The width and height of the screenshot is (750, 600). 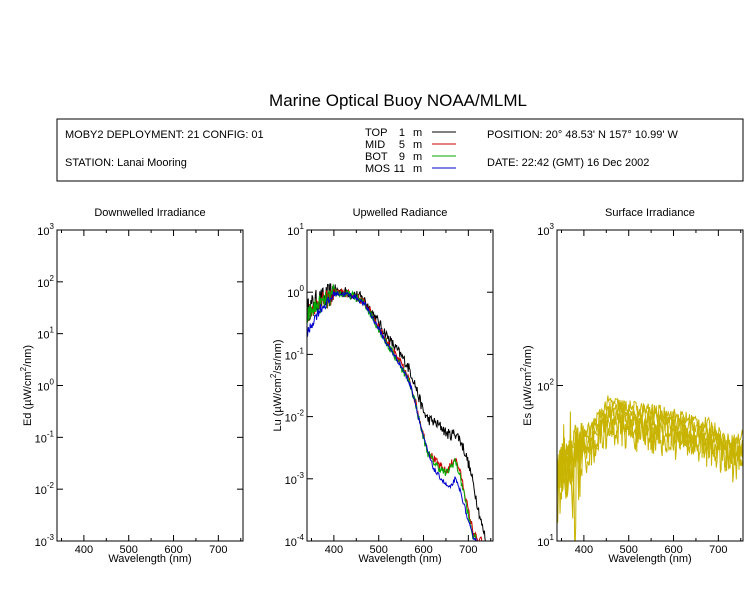 What do you see at coordinates (52, 278) in the screenshot?
I see `y-tick-exponent: 2` at bounding box center [52, 278].